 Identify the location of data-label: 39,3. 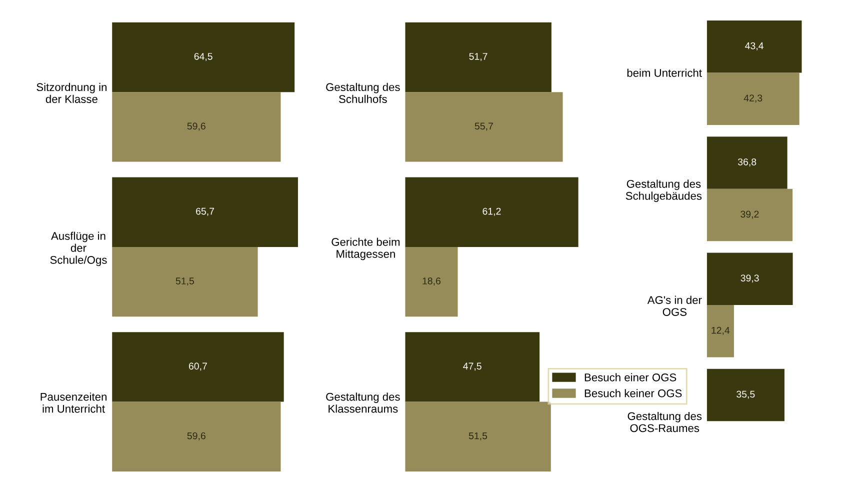
(749, 278).